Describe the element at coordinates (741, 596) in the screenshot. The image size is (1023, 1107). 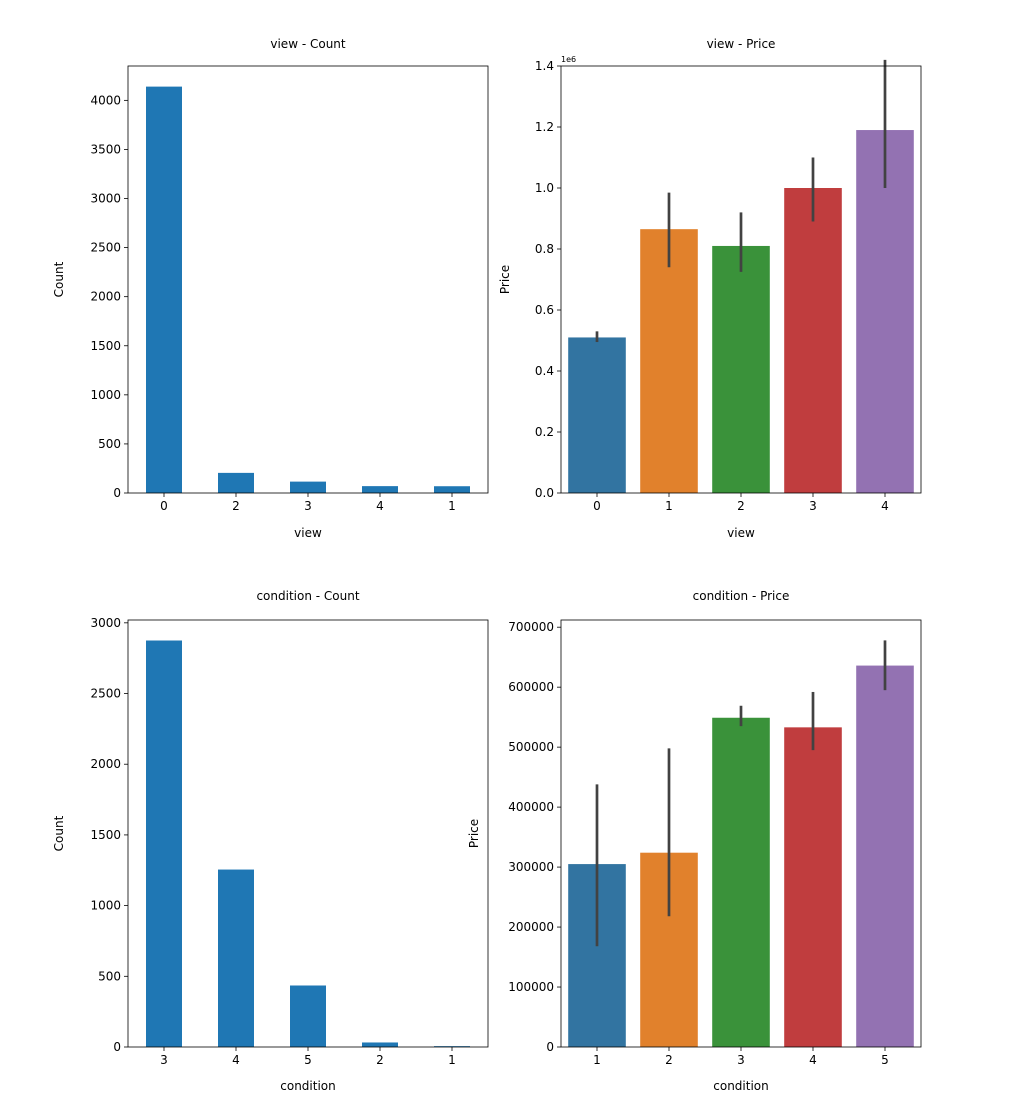
I see `chart-3-title: condition - Price` at that location.